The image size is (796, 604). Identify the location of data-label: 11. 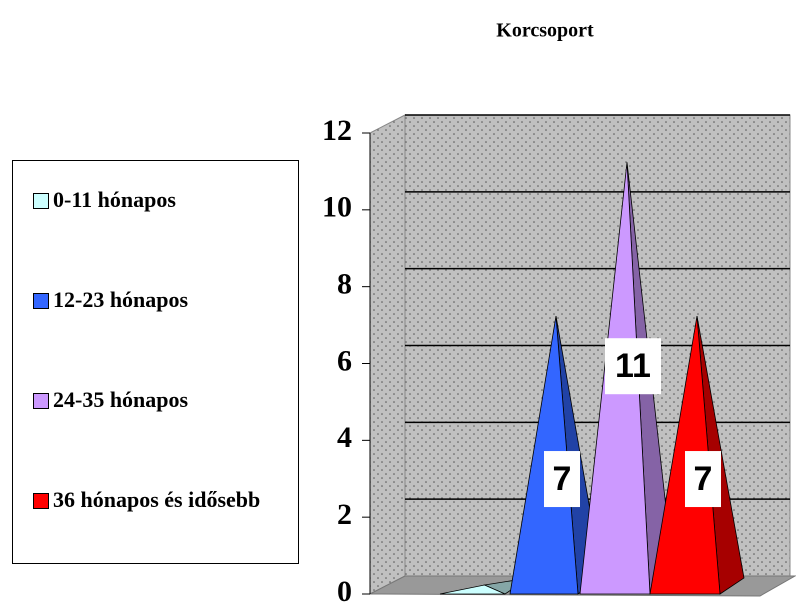
(633, 366).